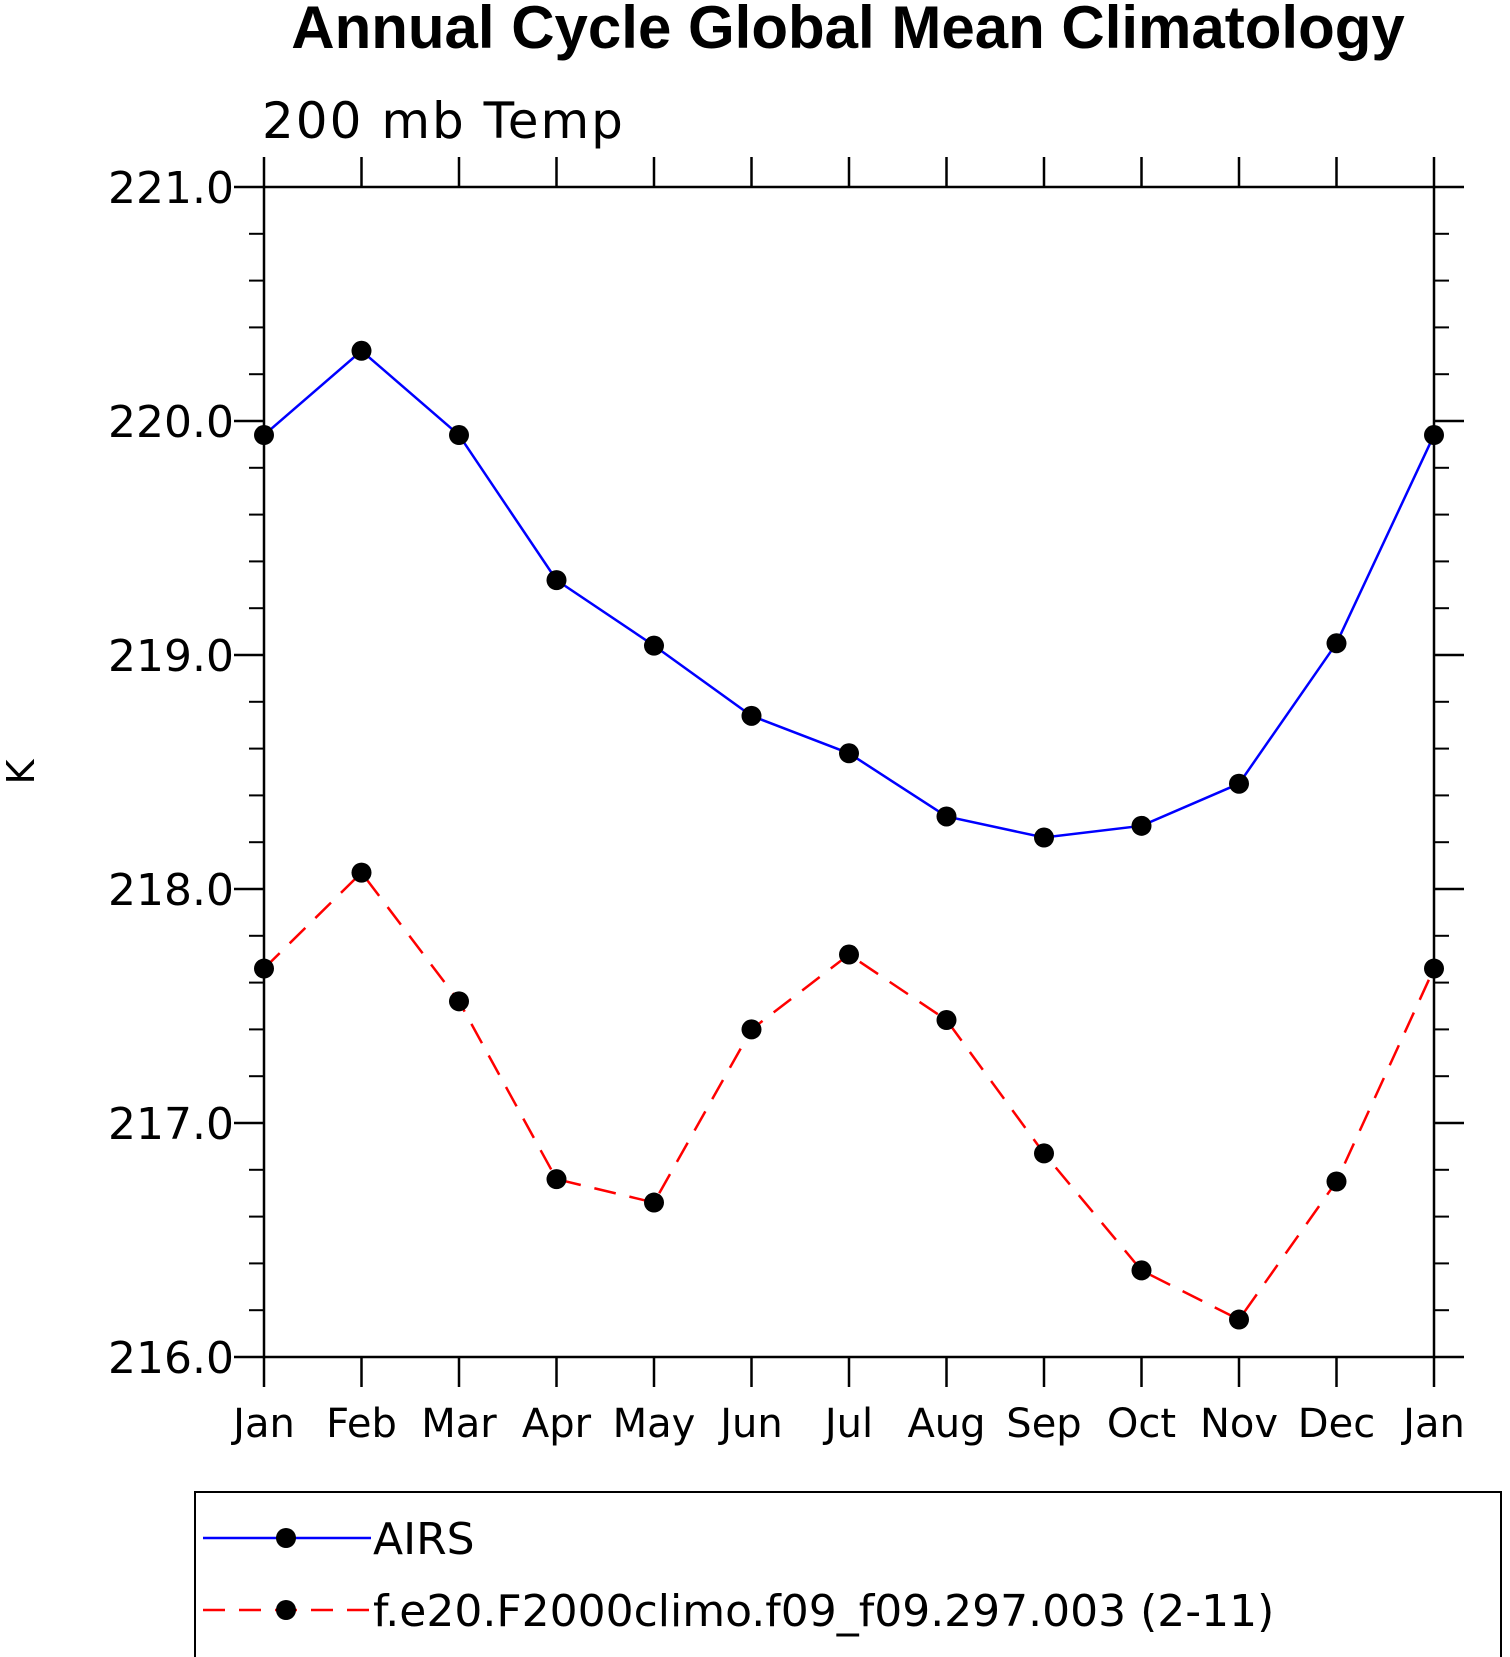 This screenshot has width=1510, height=1657. What do you see at coordinates (424, 1539) in the screenshot?
I see `legend-label: AIRS` at bounding box center [424, 1539].